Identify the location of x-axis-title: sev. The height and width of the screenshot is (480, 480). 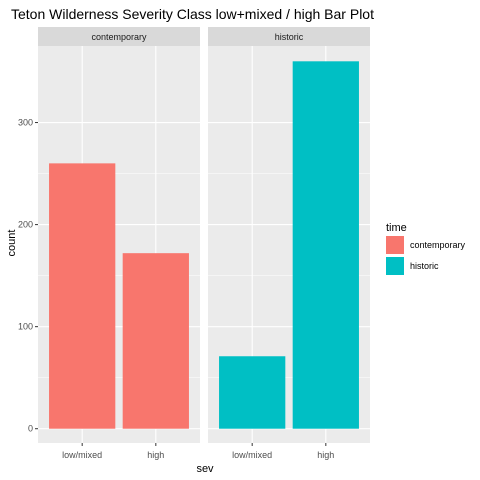
(205, 469).